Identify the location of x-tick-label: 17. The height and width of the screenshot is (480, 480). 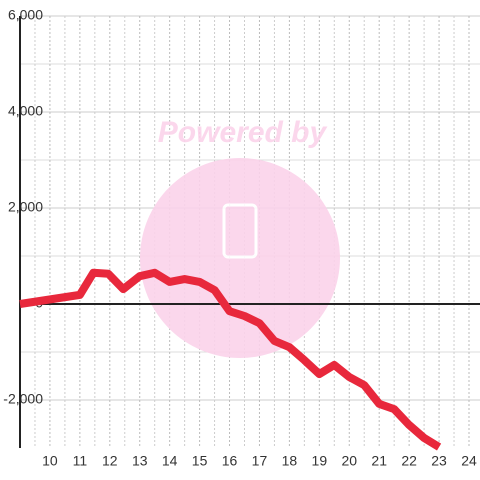
(260, 461).